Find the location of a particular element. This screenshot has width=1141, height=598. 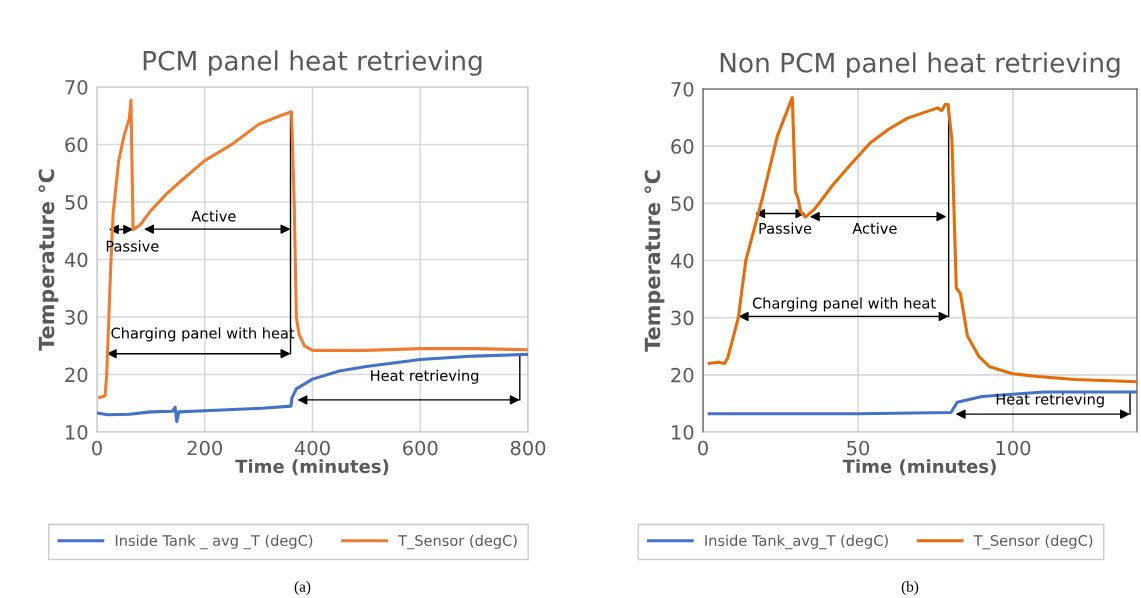

legend-label: Inside Tank_avg_T (degC) is located at coordinates (796, 542).